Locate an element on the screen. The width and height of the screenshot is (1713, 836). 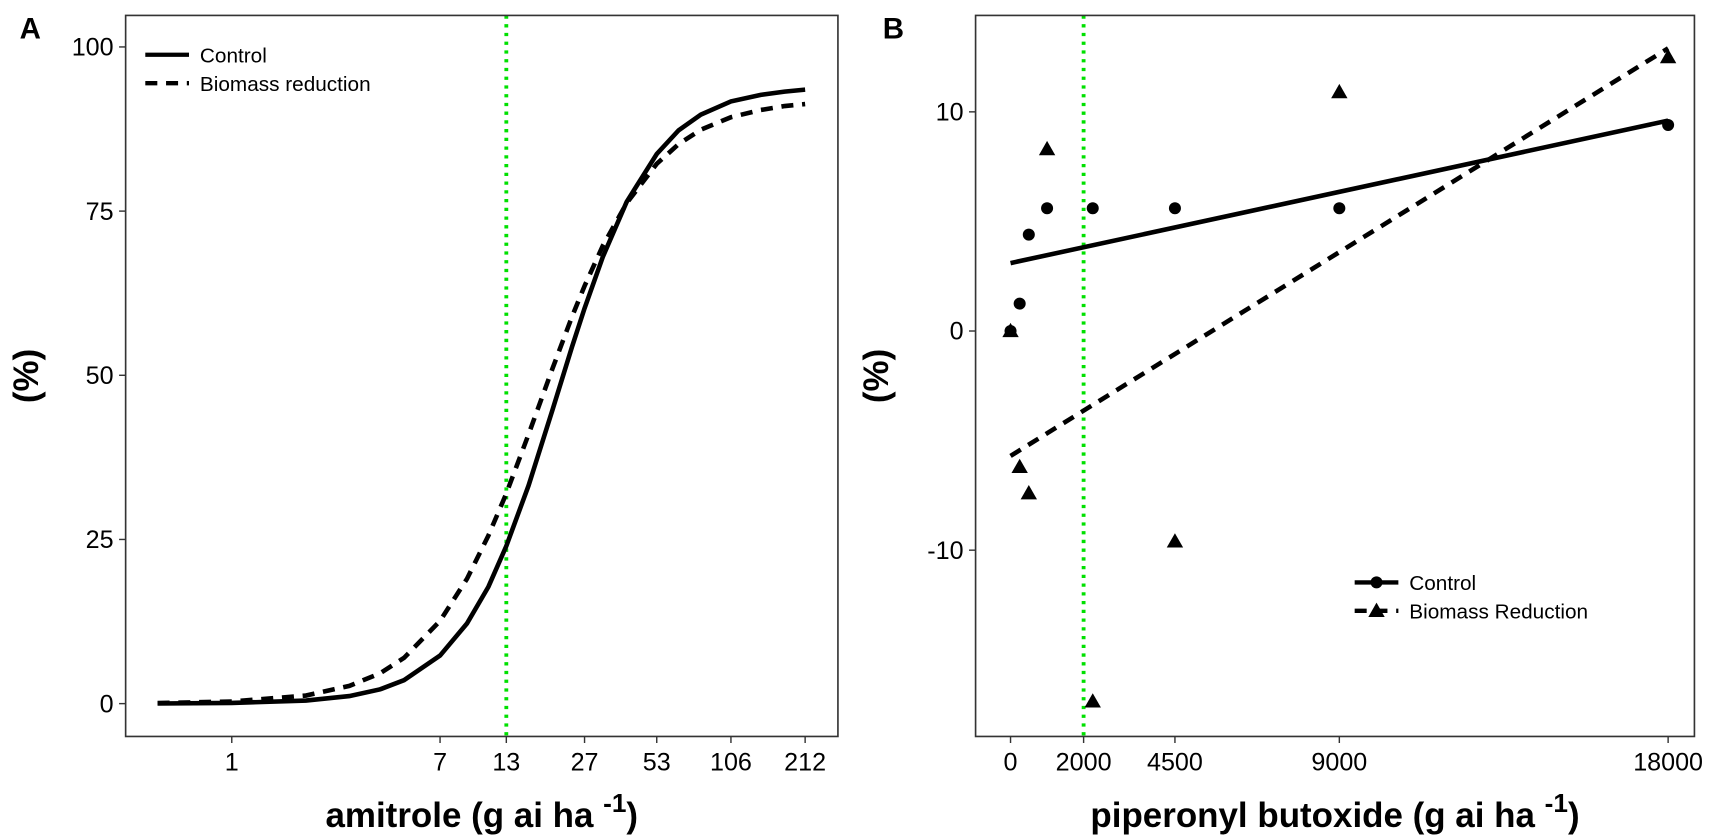
x-tick-label: 27 is located at coordinates (585, 762).